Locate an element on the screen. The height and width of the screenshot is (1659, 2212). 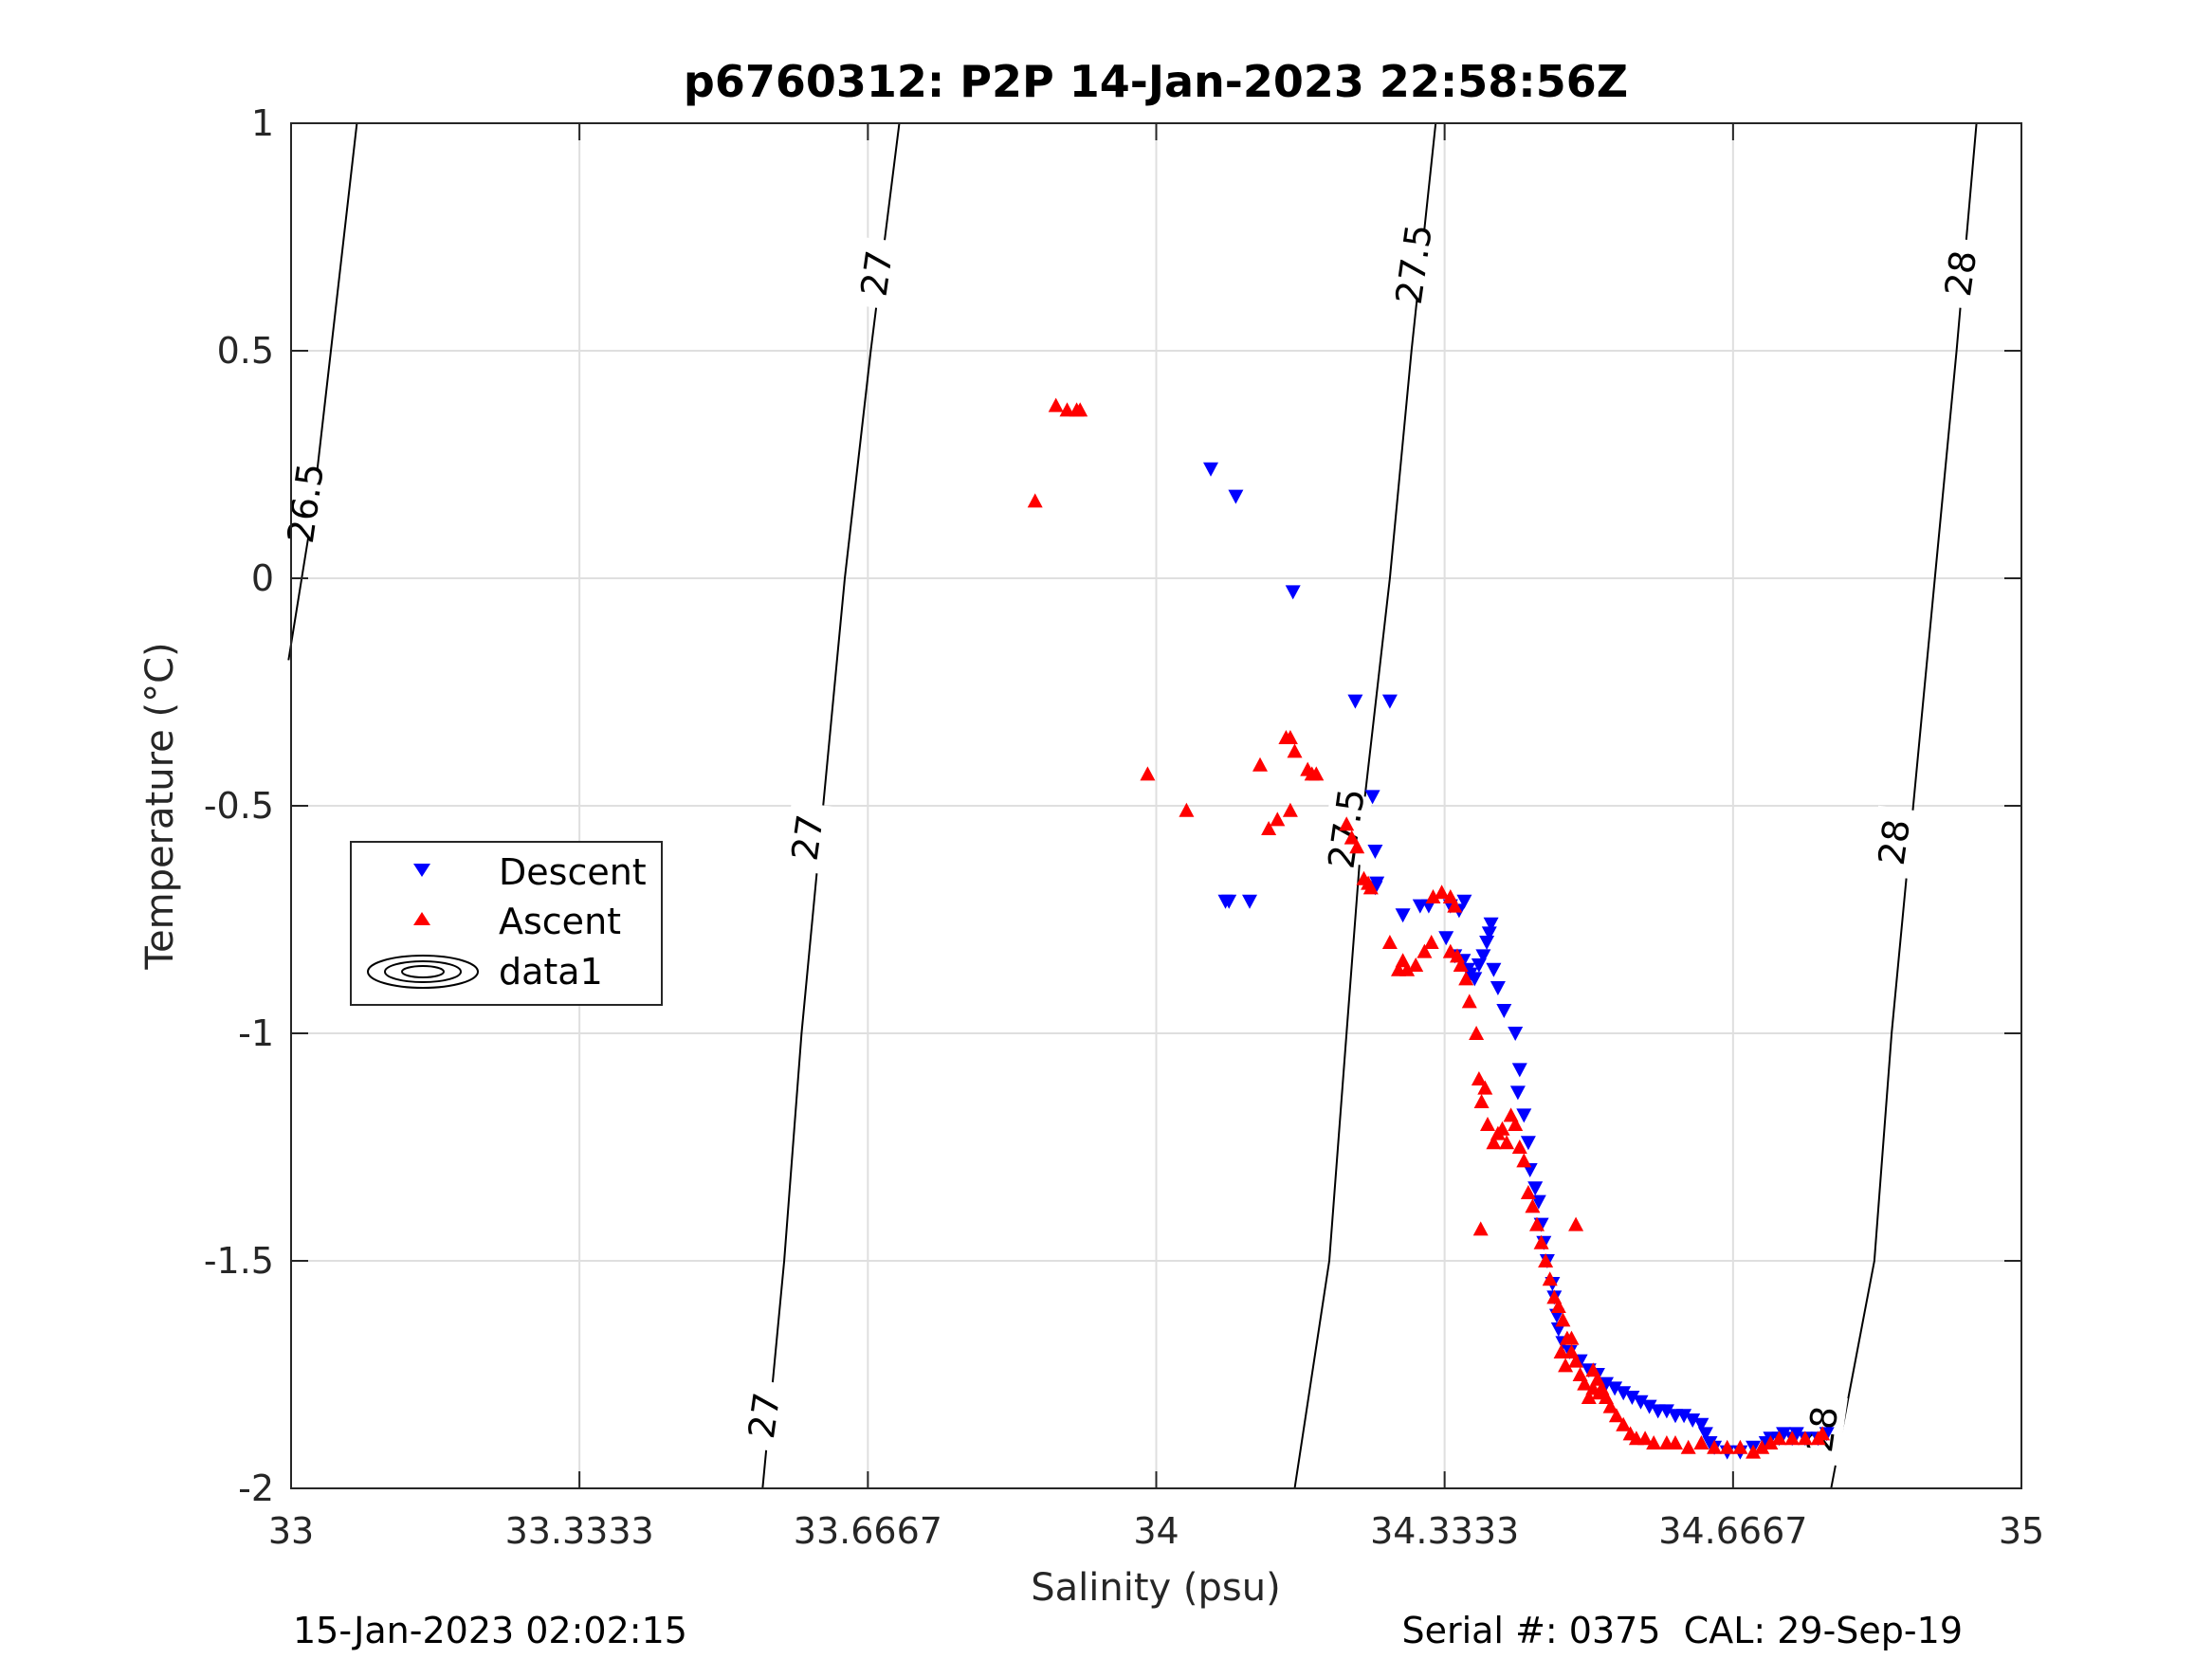
y-tick-label: 0 is located at coordinates (262, 578).